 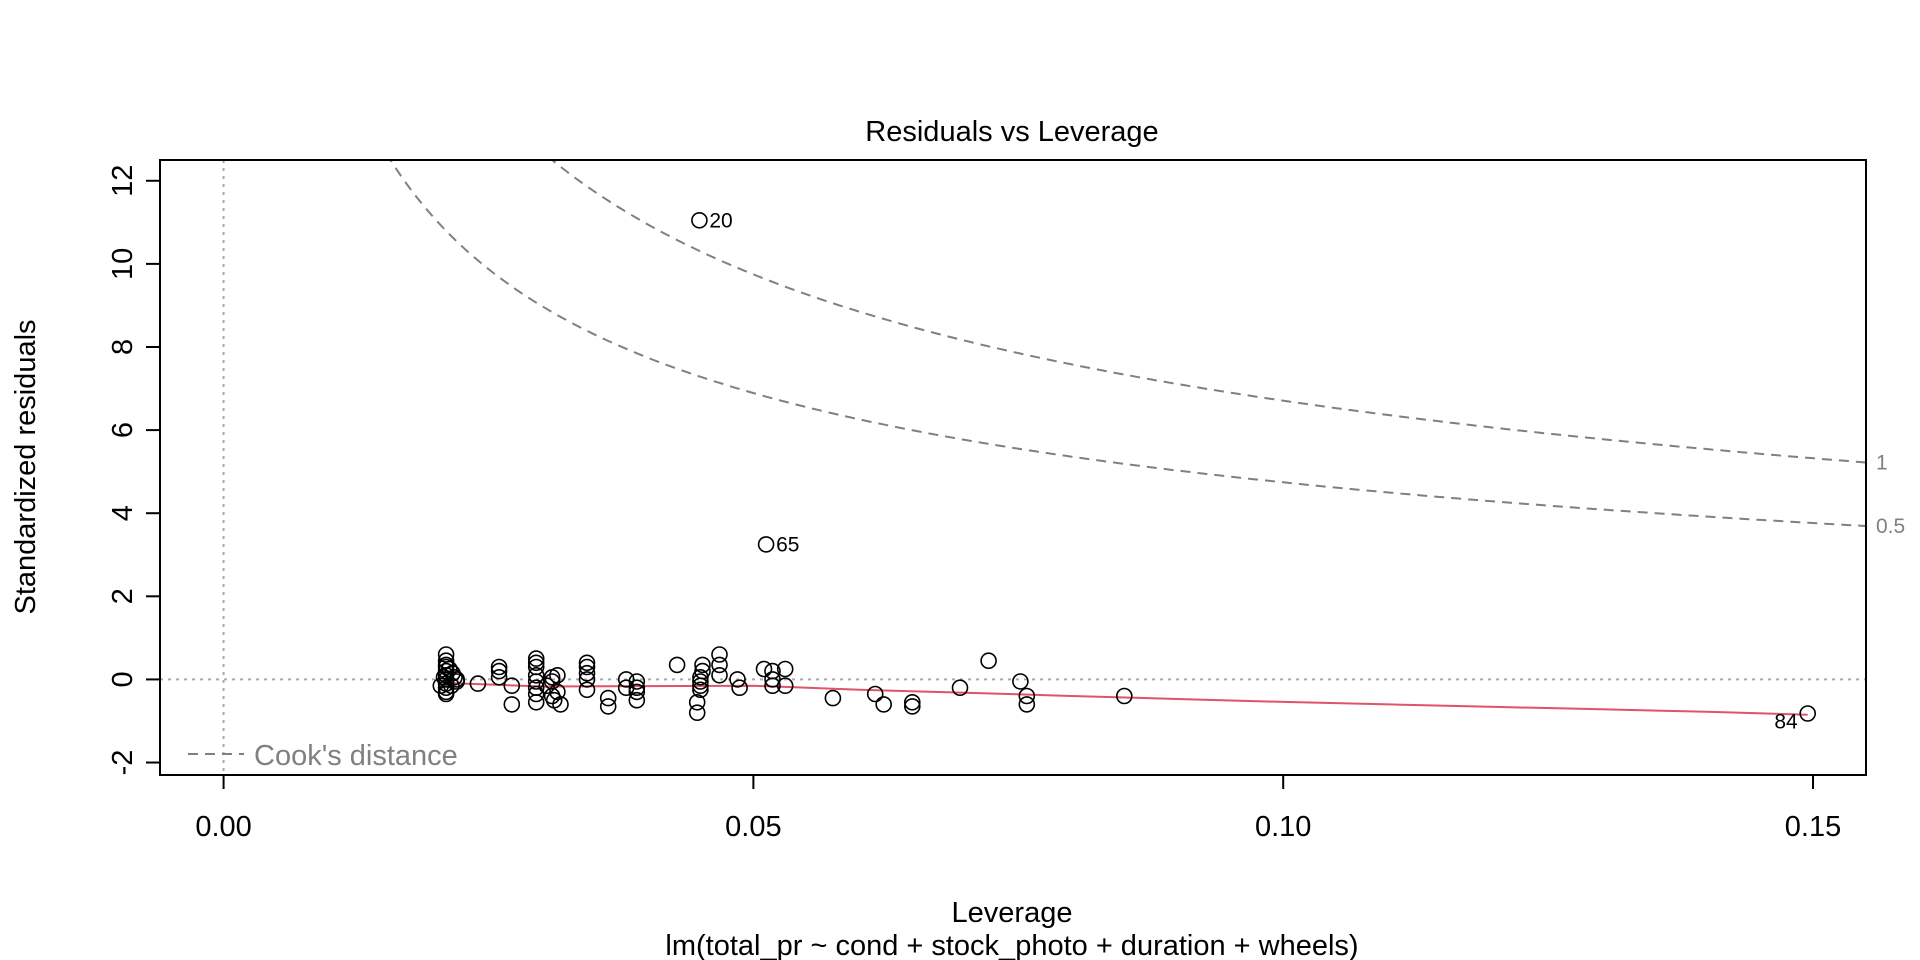 What do you see at coordinates (123, 596) in the screenshot?
I see `y-tick-label: 2` at bounding box center [123, 596].